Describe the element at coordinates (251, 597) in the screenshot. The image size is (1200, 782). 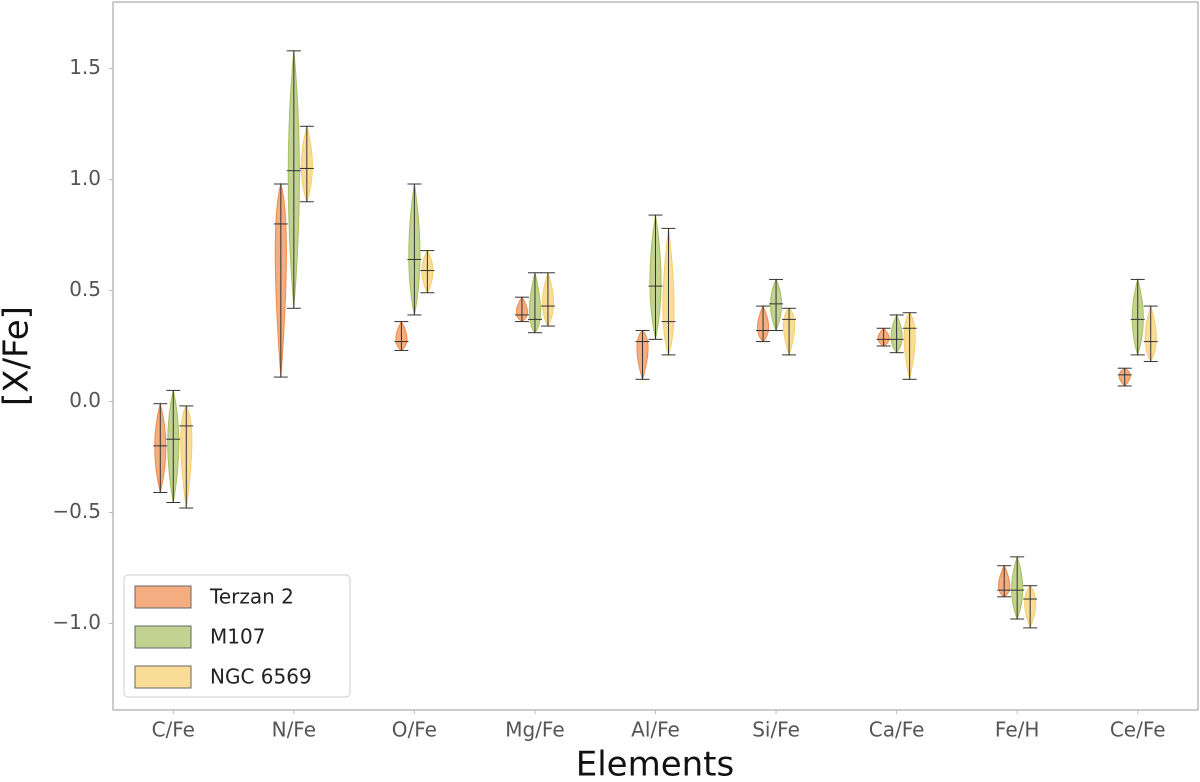
I see `legend-label: Terzan 2` at that location.